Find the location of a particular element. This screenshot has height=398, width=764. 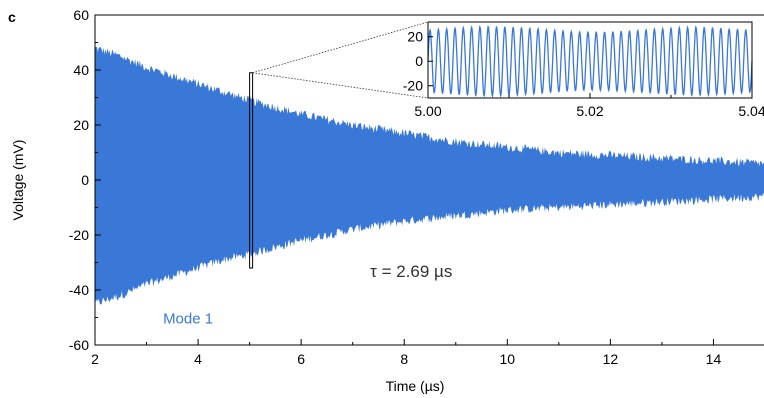

y-tick-label: 40 is located at coordinates (81, 70).